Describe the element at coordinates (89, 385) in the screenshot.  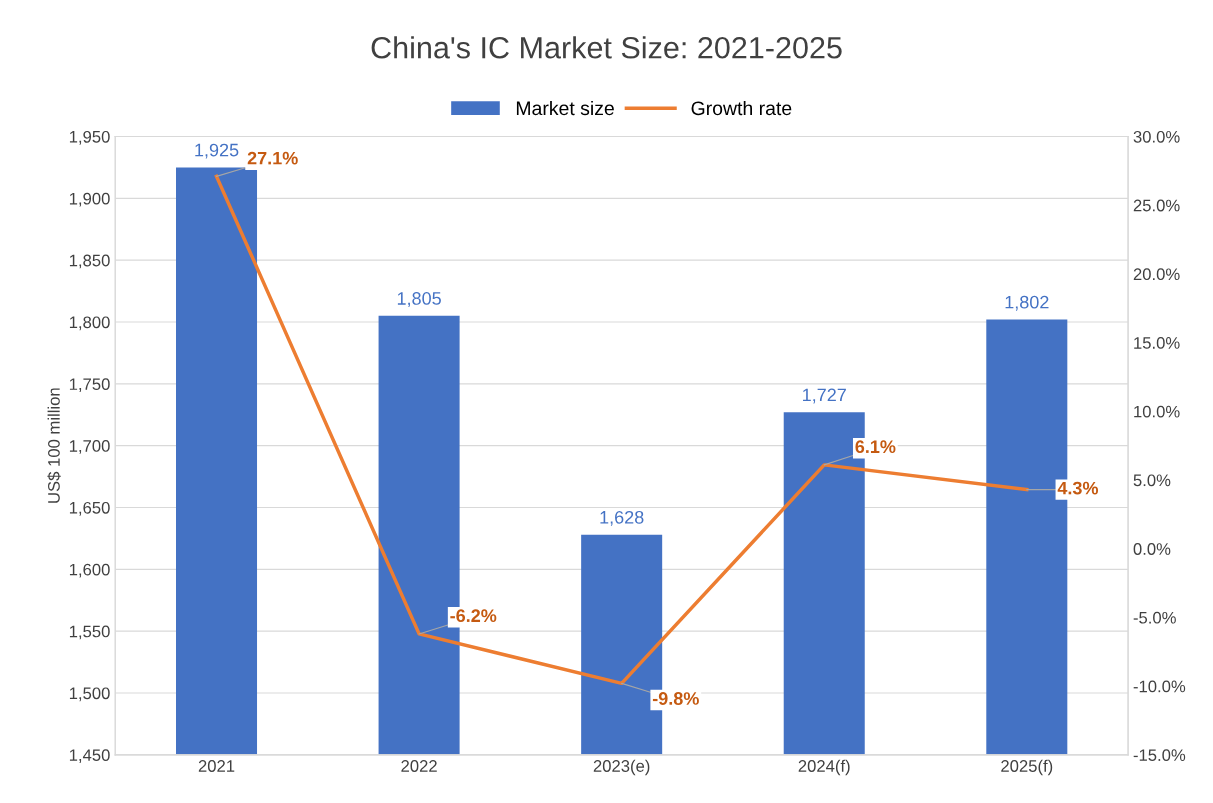
I see `y-tick-label: 1,750` at that location.